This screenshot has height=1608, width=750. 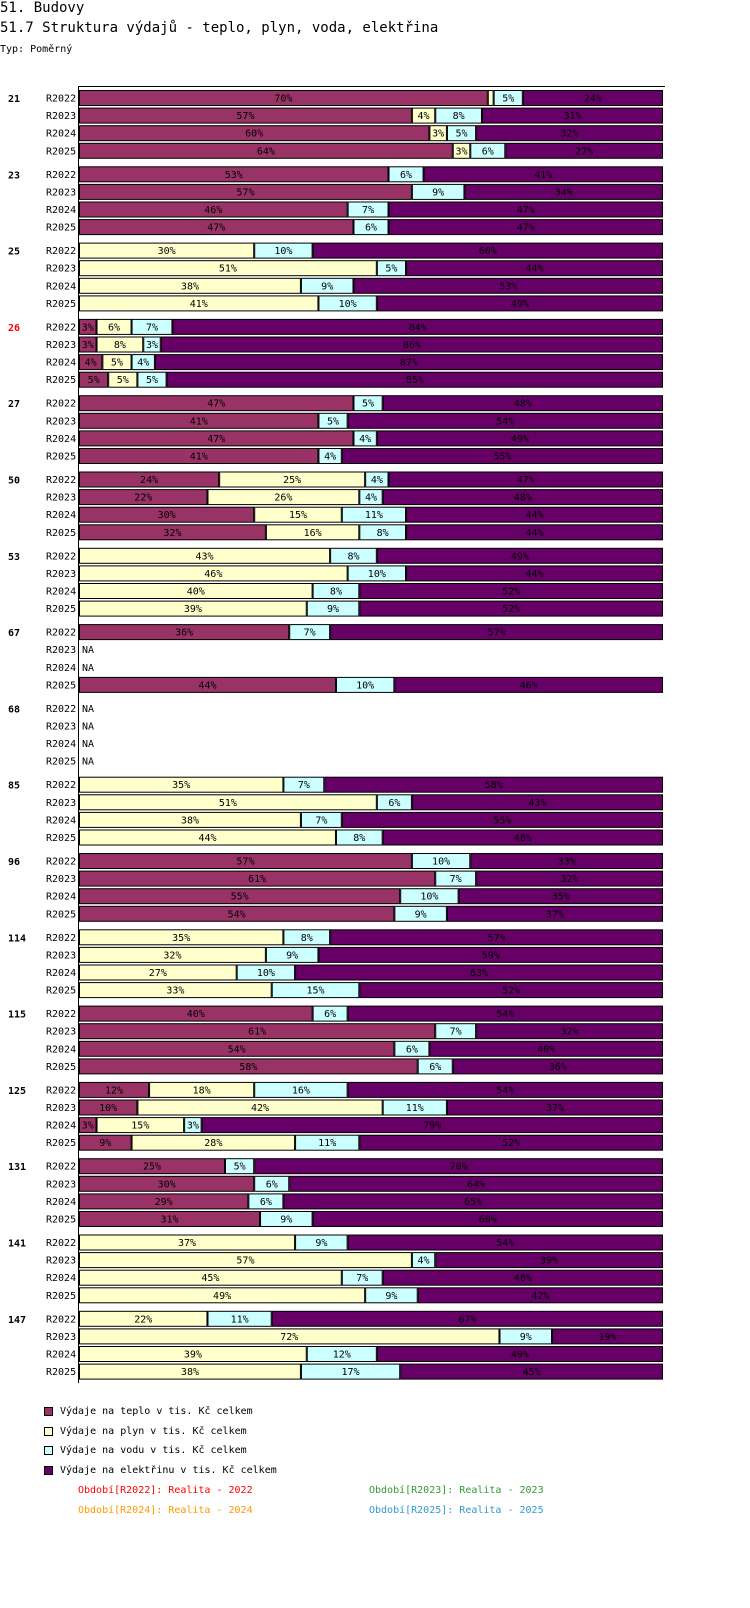 What do you see at coordinates (245, 191) in the screenshot?
I see `bar-segment-teplo-23-R2023` at bounding box center [245, 191].